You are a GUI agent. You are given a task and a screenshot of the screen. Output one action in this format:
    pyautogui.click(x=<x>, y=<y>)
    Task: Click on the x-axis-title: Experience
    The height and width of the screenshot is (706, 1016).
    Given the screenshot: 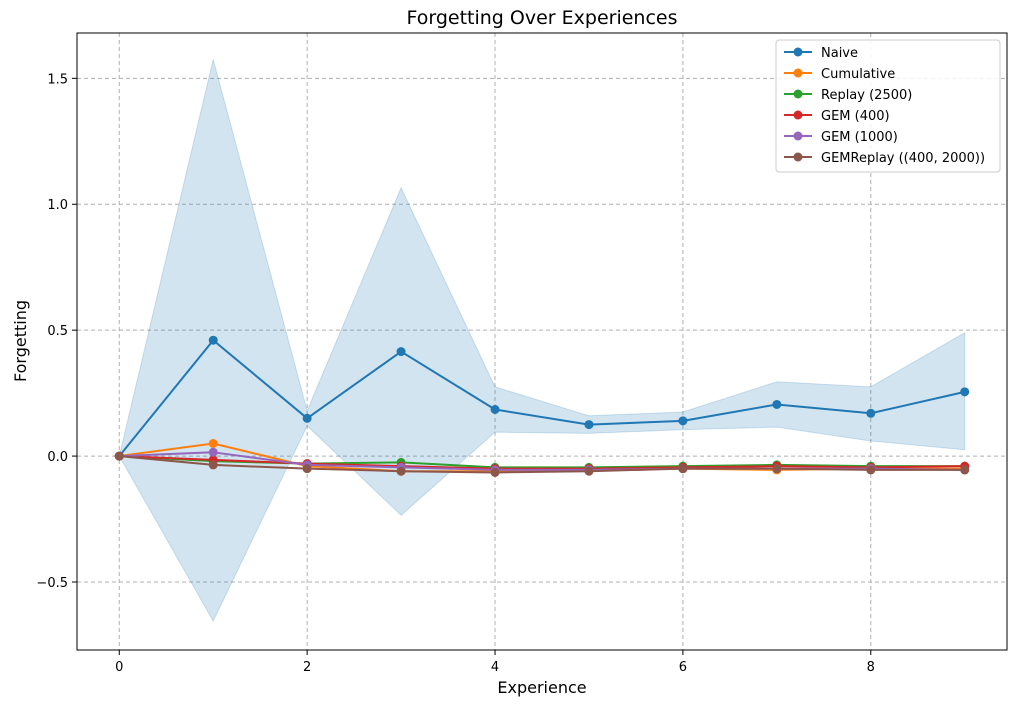 What is the action you would take?
    pyautogui.click(x=541, y=687)
    